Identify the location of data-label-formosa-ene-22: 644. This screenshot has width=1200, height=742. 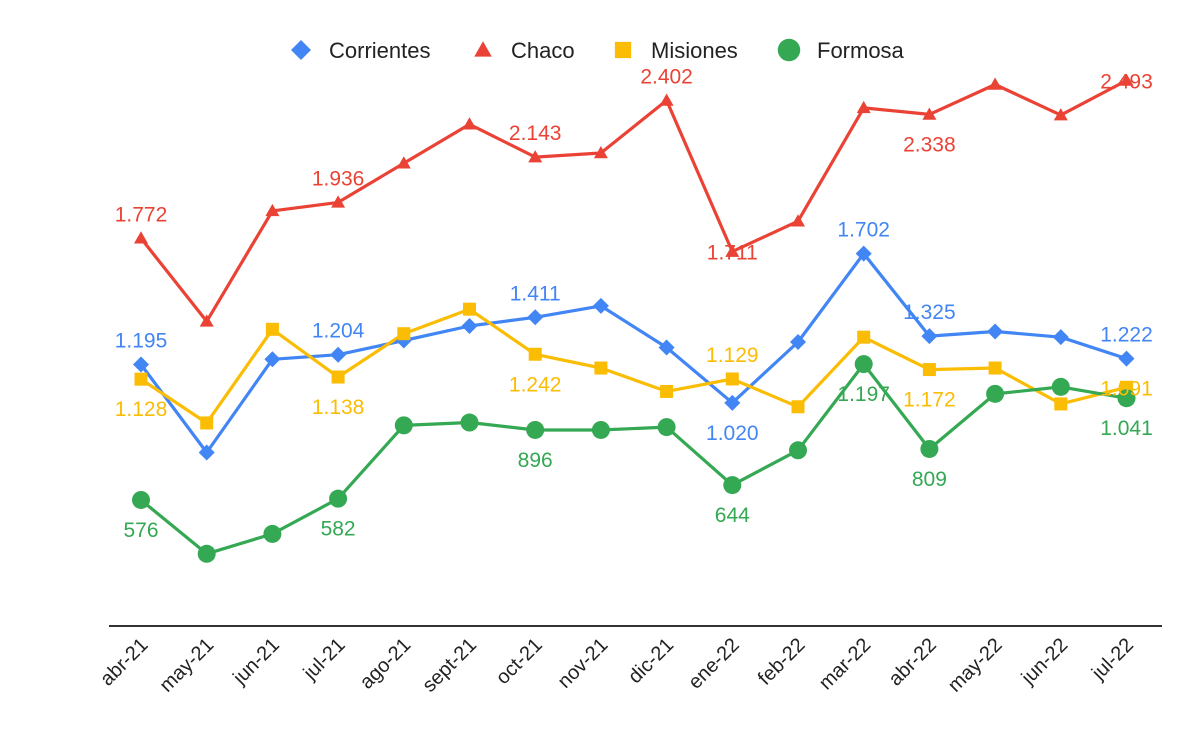
(732, 515).